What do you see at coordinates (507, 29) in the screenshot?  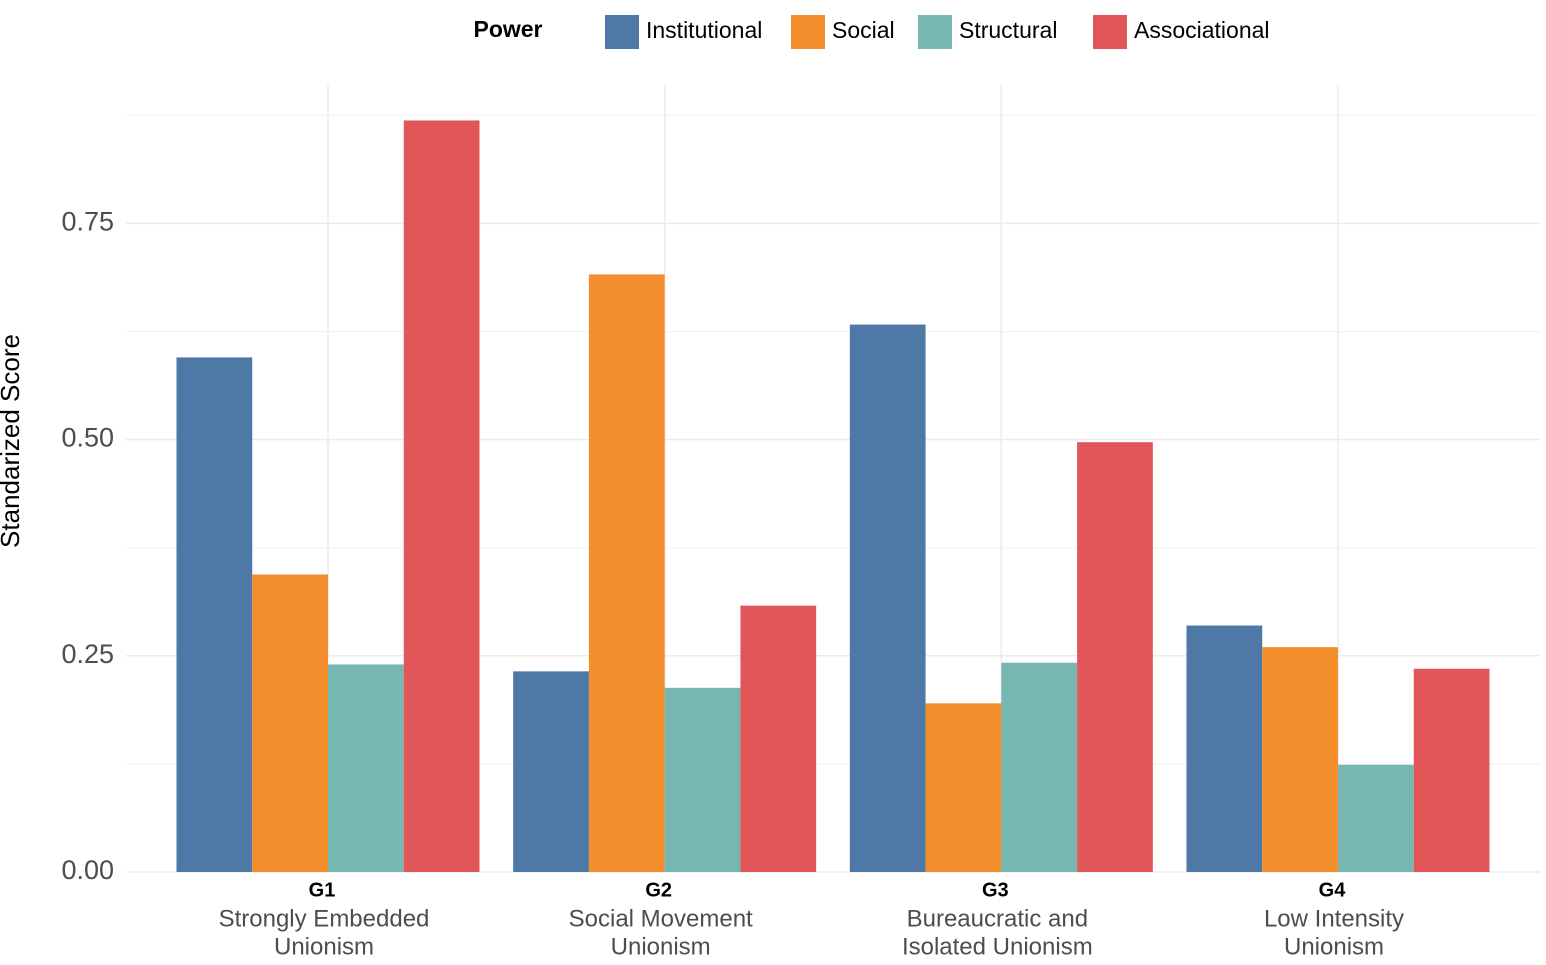 I see `legend-title: Power` at bounding box center [507, 29].